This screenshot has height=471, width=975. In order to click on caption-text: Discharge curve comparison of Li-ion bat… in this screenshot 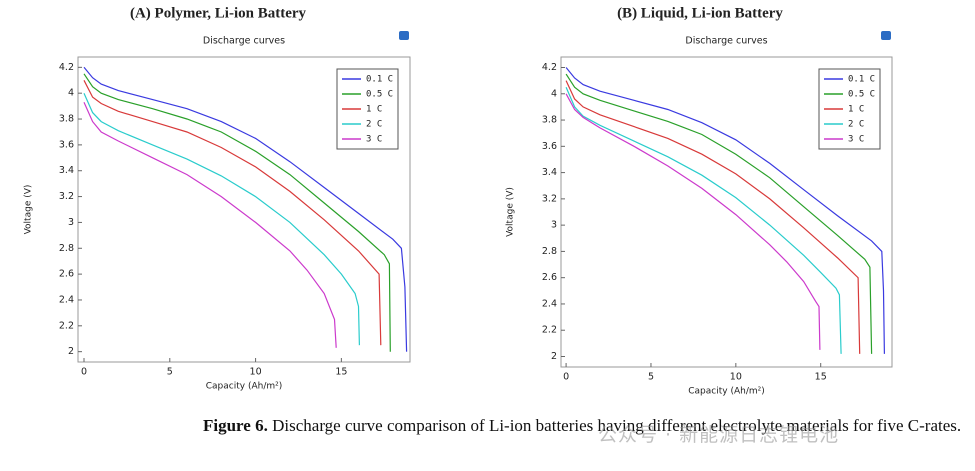, I will do `click(617, 425)`.